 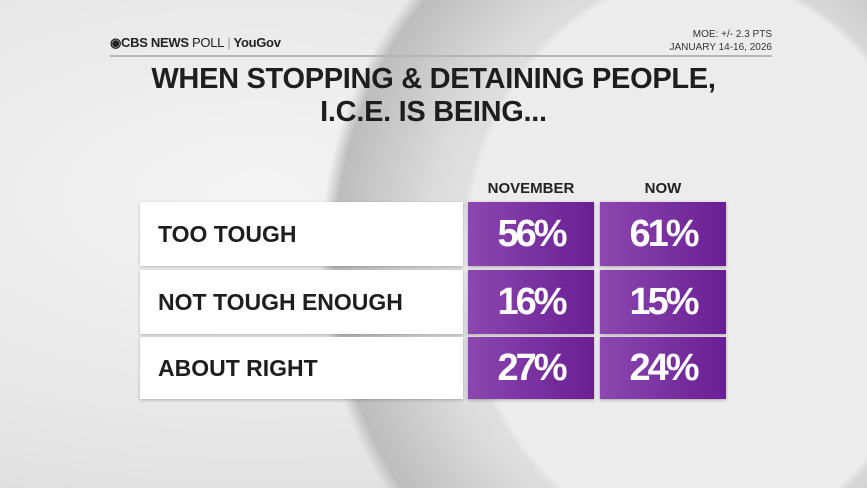 I want to click on brand-logo: ◉CBS NEWS POLL | YouGov, so click(x=195, y=42).